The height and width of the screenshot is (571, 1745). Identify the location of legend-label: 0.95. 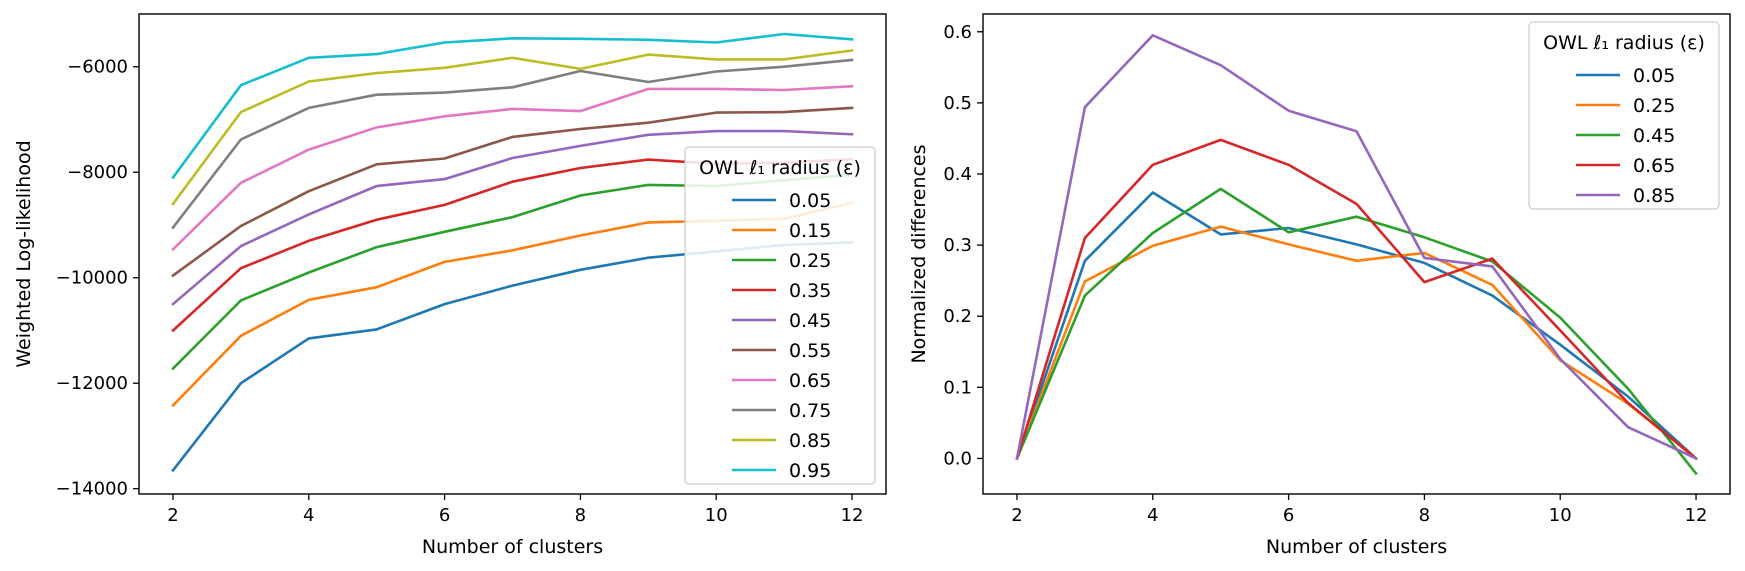
(810, 471).